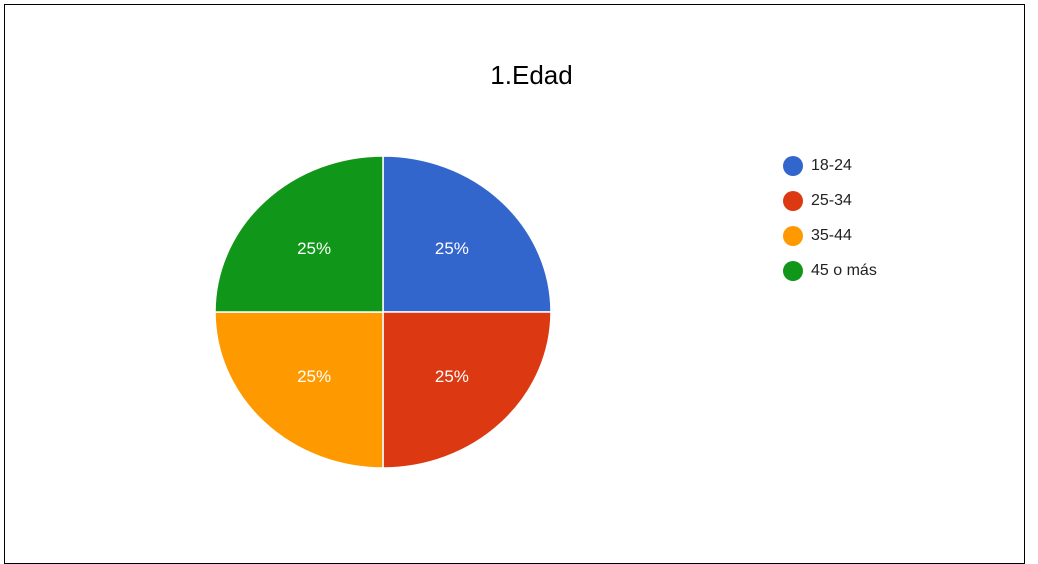 The image size is (1038, 564). I want to click on legend-item-3: 35-44, so click(830, 235).